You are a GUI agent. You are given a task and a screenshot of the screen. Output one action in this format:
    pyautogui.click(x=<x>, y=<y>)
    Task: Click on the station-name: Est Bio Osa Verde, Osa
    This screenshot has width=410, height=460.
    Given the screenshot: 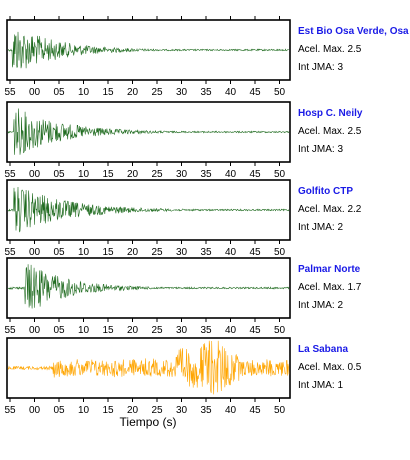 What is the action you would take?
    pyautogui.click(x=353, y=31)
    